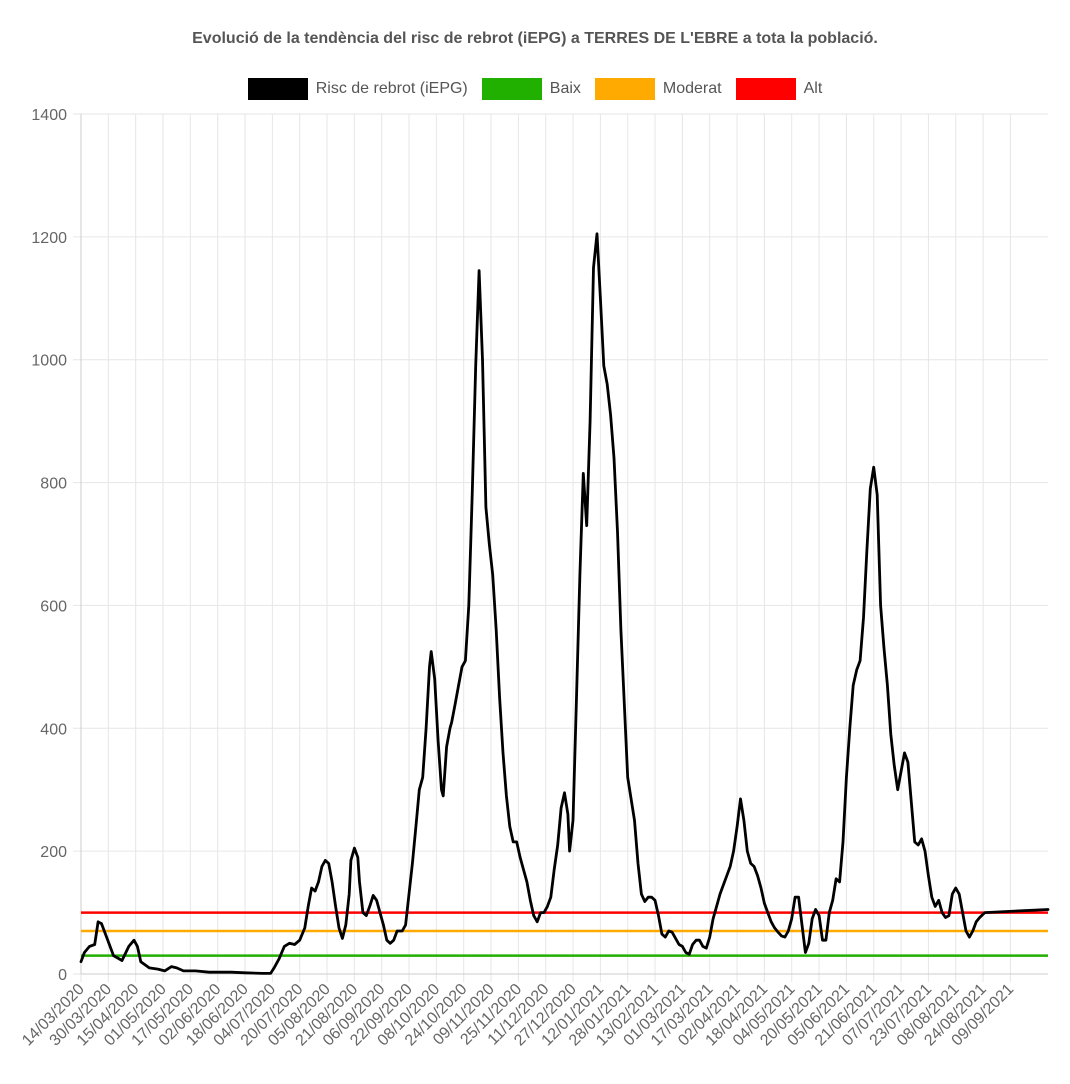  Describe the element at coordinates (53, 606) in the screenshot. I see `y-tick-label: 600` at that location.